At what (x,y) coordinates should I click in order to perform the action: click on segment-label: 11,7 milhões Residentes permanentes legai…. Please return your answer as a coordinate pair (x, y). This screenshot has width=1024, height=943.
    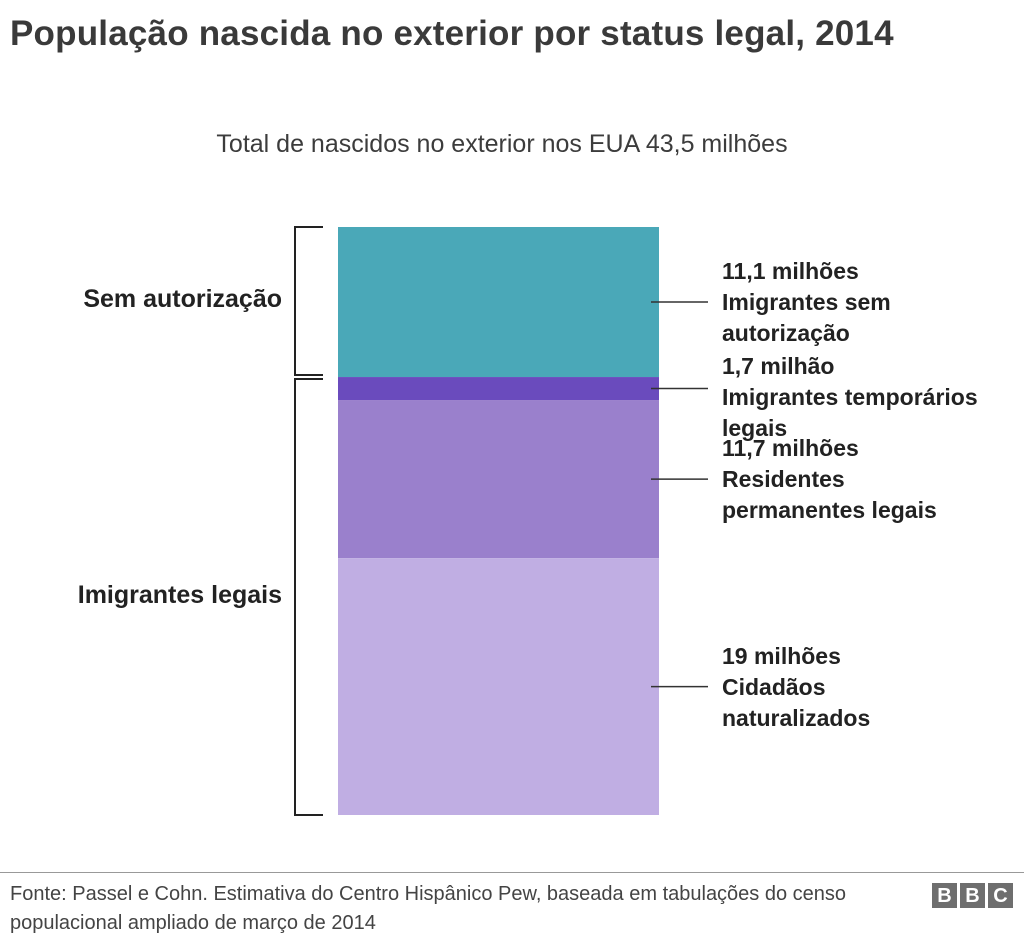
    Looking at the image, I should click on (872, 479).